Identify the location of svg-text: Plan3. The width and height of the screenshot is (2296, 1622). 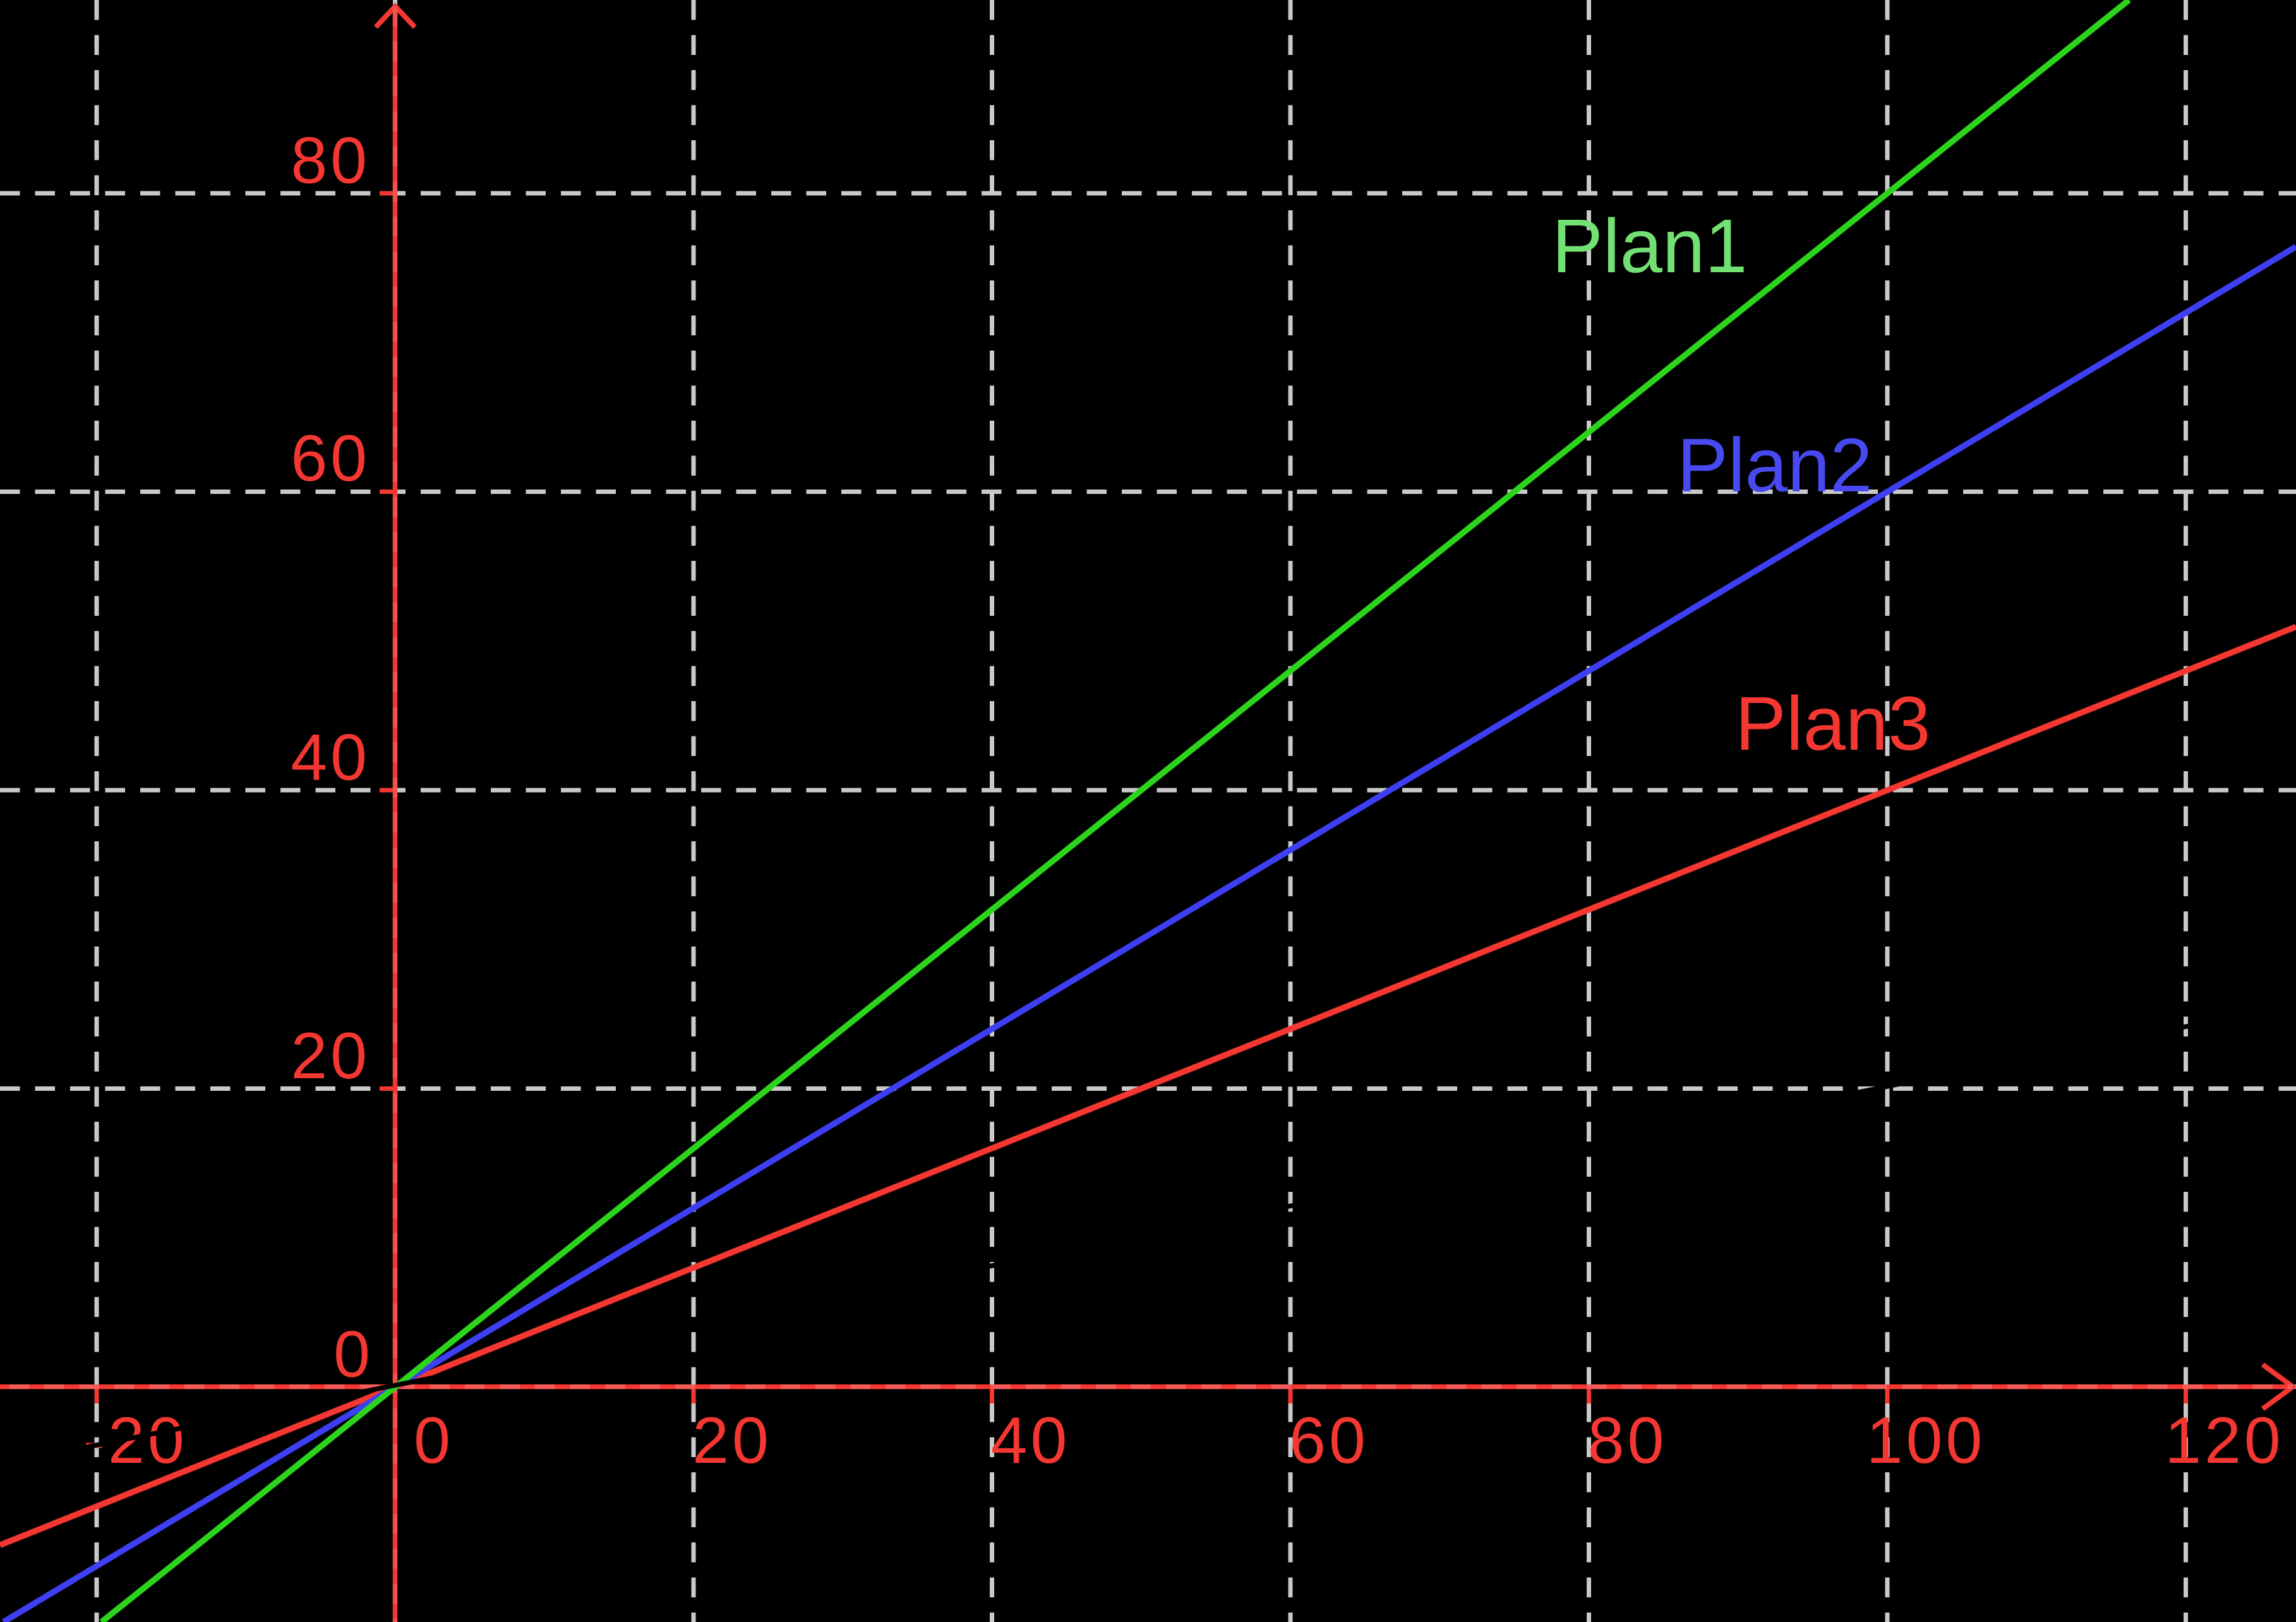
(1832, 723).